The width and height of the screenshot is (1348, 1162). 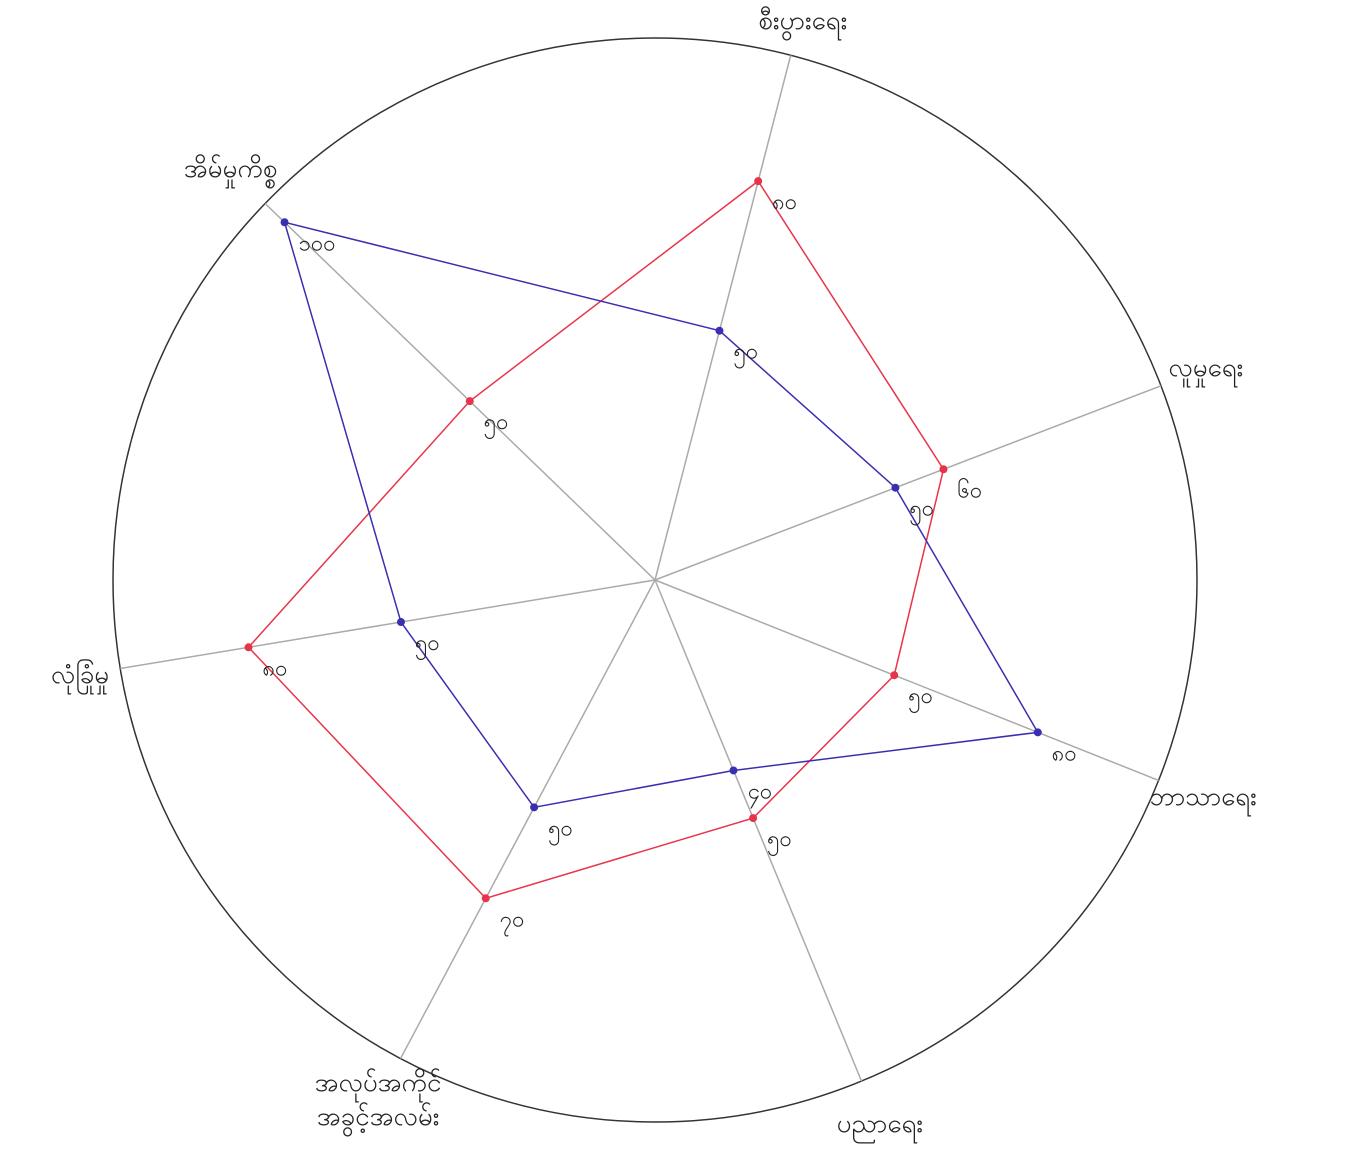 What do you see at coordinates (803, 21) in the screenshot?
I see `category-label: စီးပွားရေး` at bounding box center [803, 21].